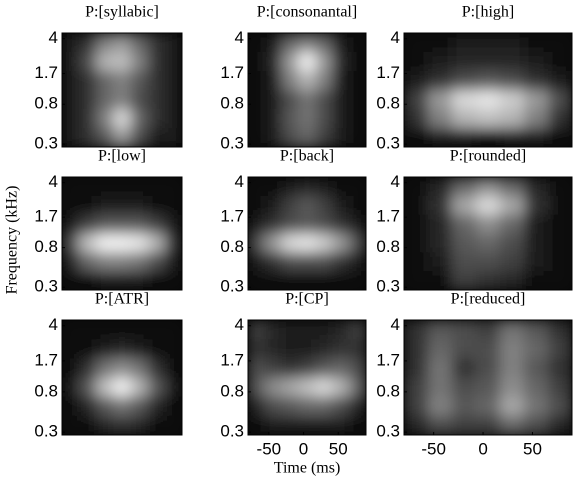  Describe the element at coordinates (395, 181) in the screenshot. I see `y-tick-label: 4` at that location.